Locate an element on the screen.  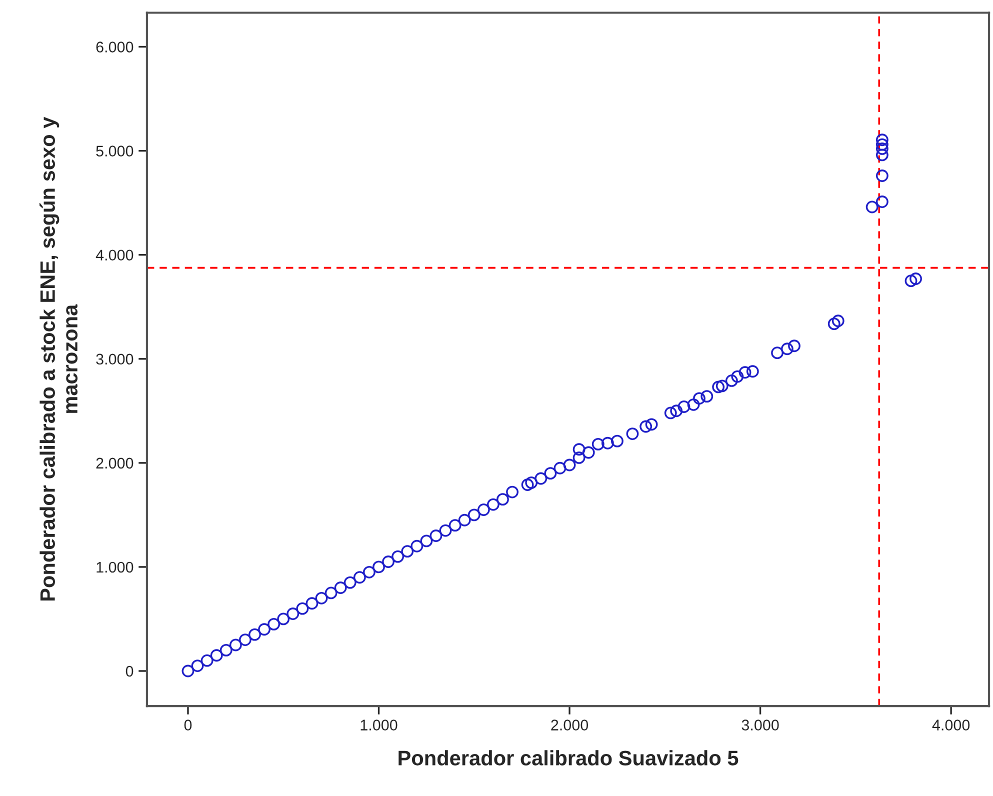
y-tick-label: 6.000 is located at coordinates (115, 47).